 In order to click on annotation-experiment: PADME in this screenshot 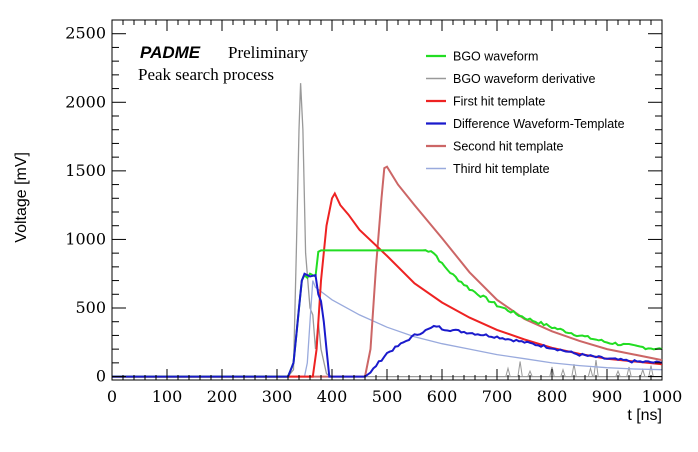, I will do `click(170, 52)`.